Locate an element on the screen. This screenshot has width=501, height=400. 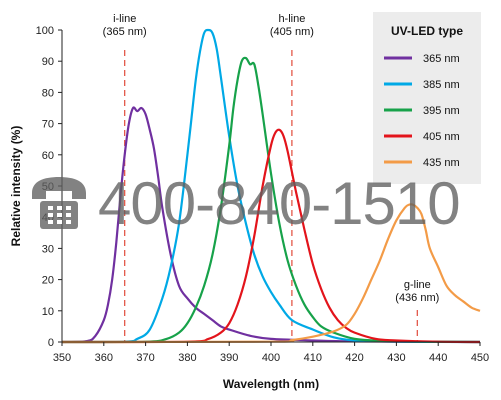
legend-title: UV-LED type is located at coordinates (427, 31).